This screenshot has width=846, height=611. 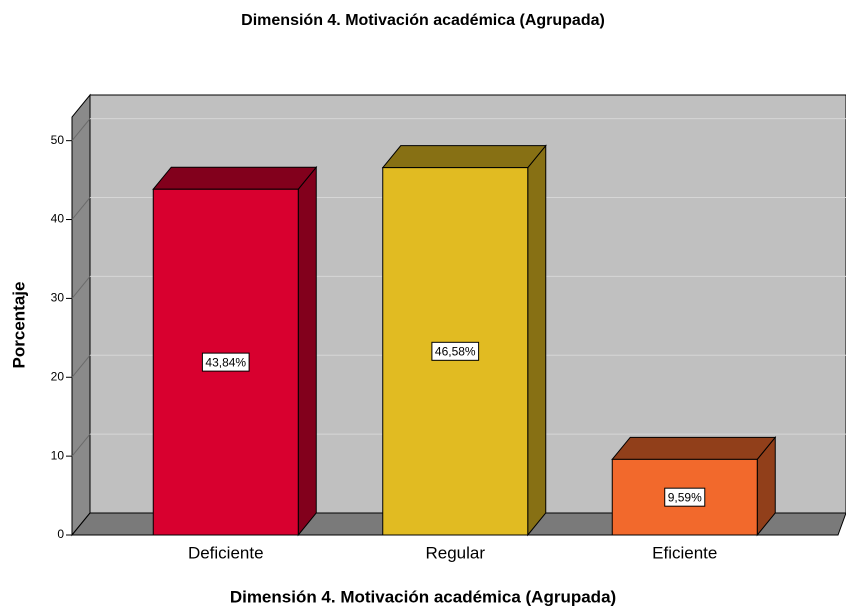 What do you see at coordinates (81, 315) in the screenshot?
I see `left-wall` at bounding box center [81, 315].